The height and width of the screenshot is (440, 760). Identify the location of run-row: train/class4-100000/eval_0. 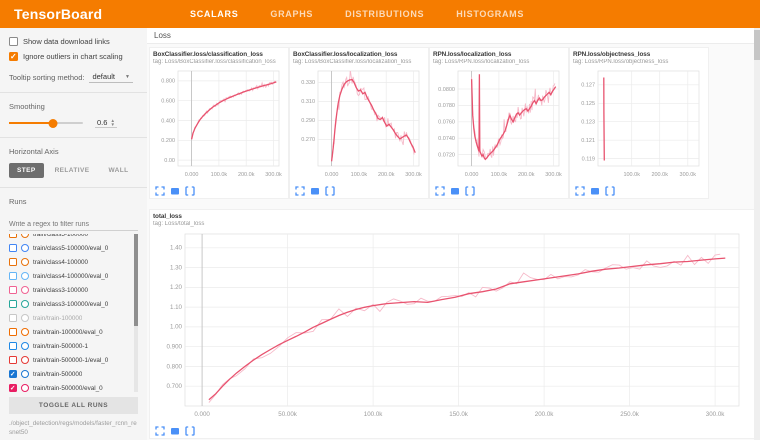
(70, 276).